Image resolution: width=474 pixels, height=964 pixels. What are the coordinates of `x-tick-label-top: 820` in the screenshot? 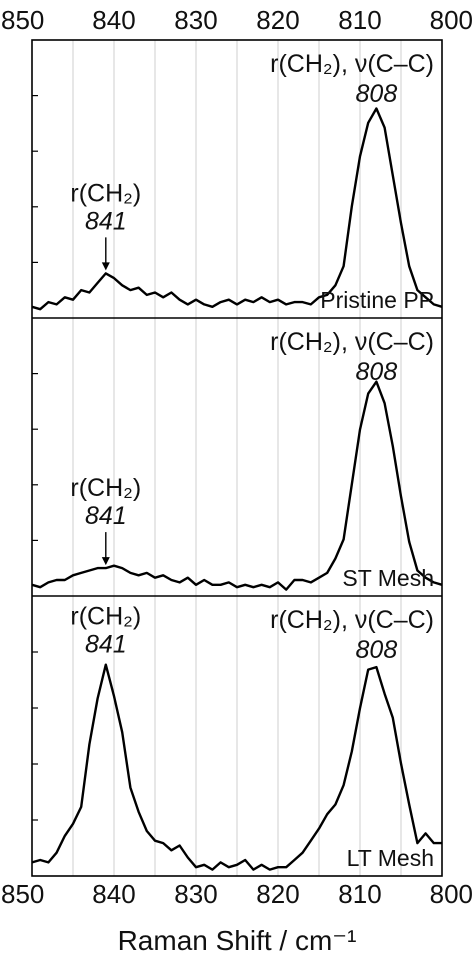 It's located at (277, 20).